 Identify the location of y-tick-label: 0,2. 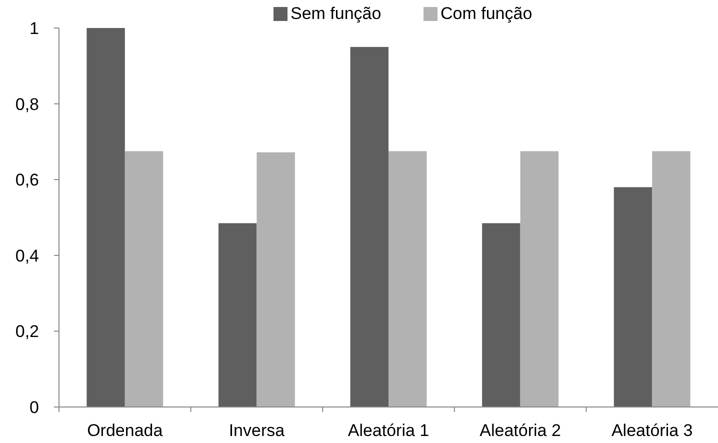
(27, 332).